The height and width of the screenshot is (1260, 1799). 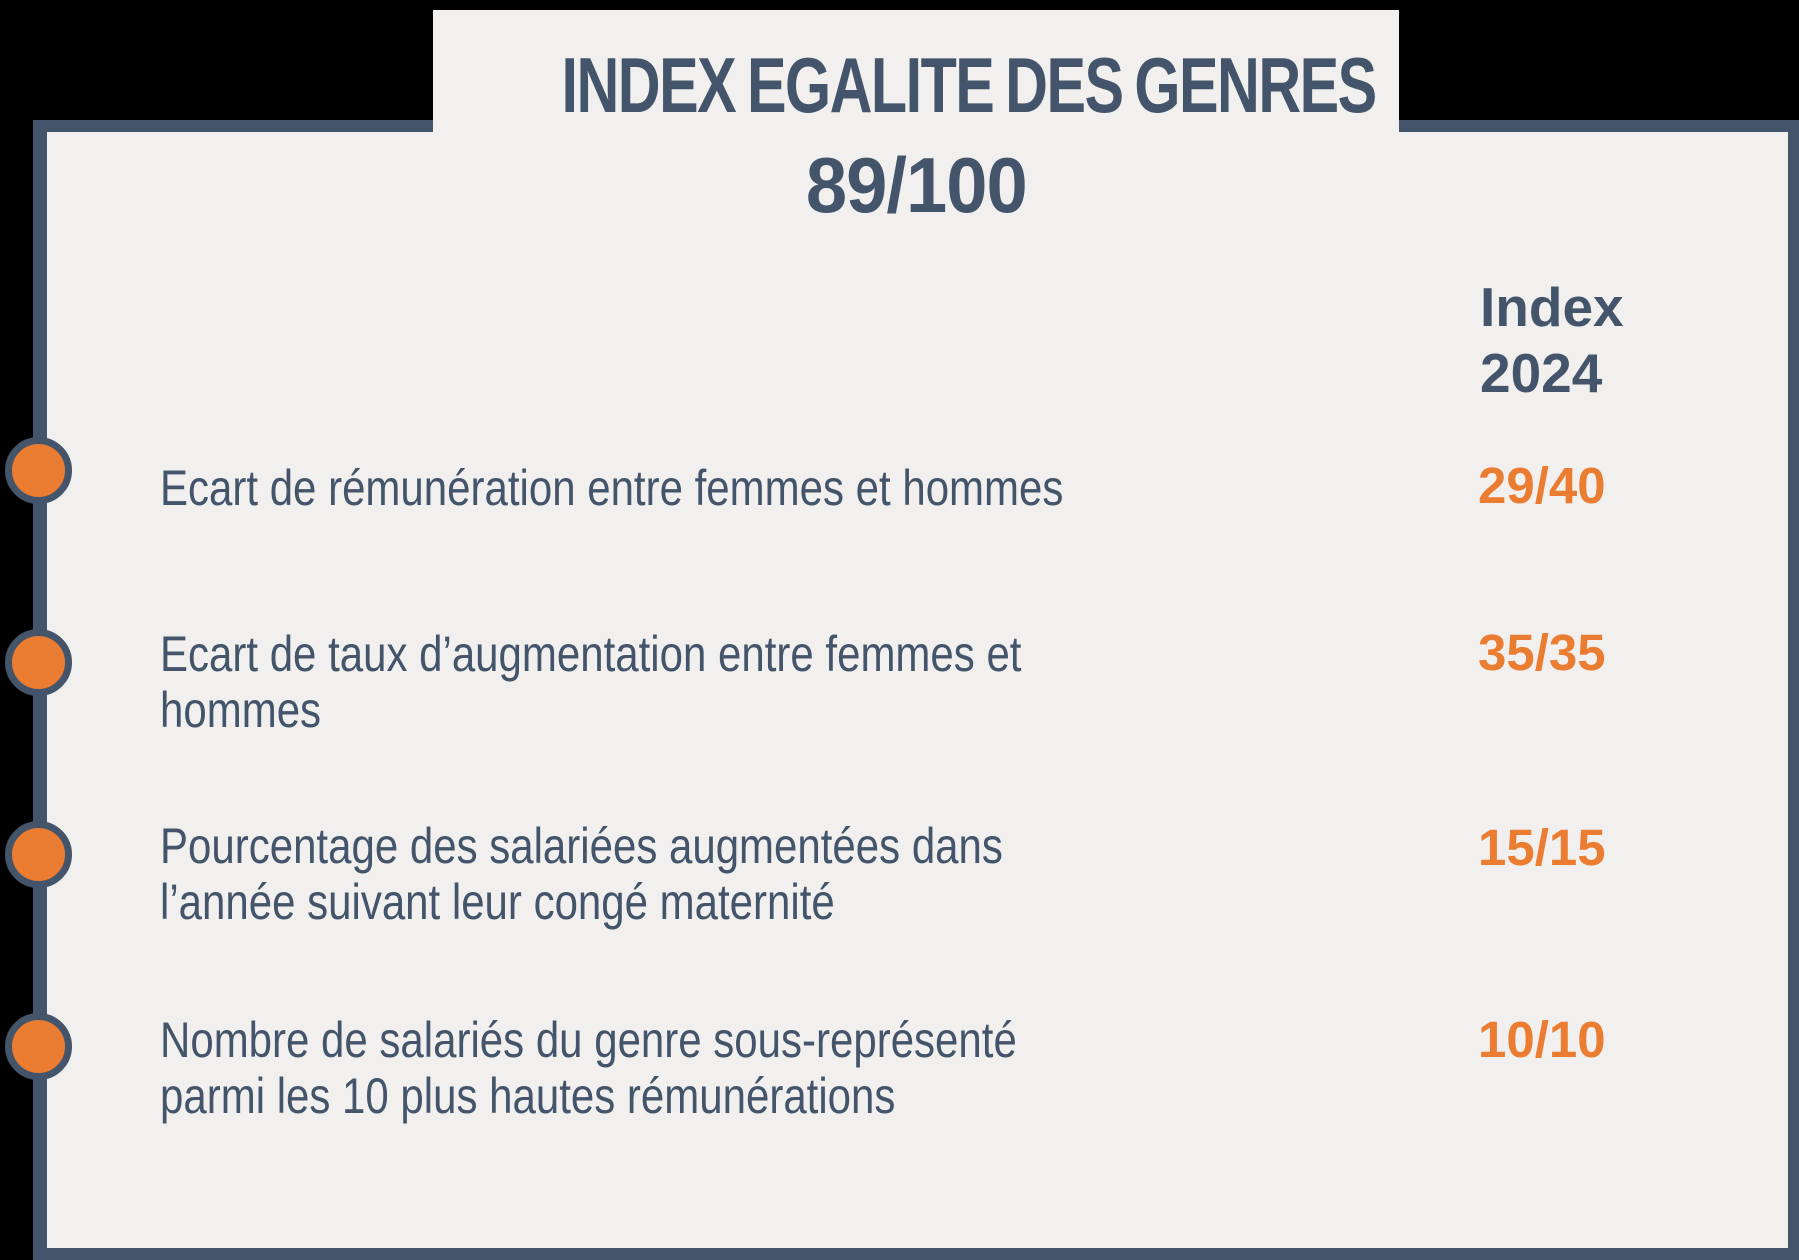 What do you see at coordinates (1552, 340) in the screenshot?
I see `column-header-index-2024: Index 2024` at bounding box center [1552, 340].